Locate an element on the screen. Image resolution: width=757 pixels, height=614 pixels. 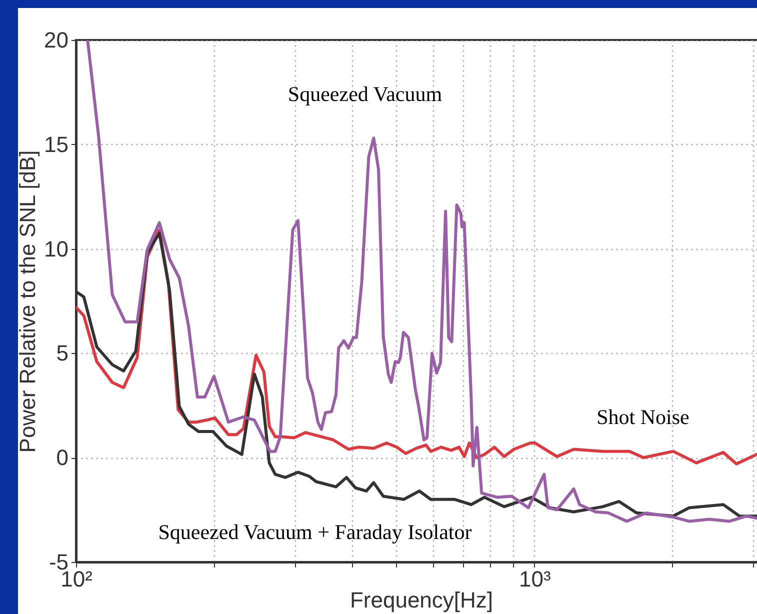
x-axis-title: Frequency[Hz] is located at coordinates (422, 600).